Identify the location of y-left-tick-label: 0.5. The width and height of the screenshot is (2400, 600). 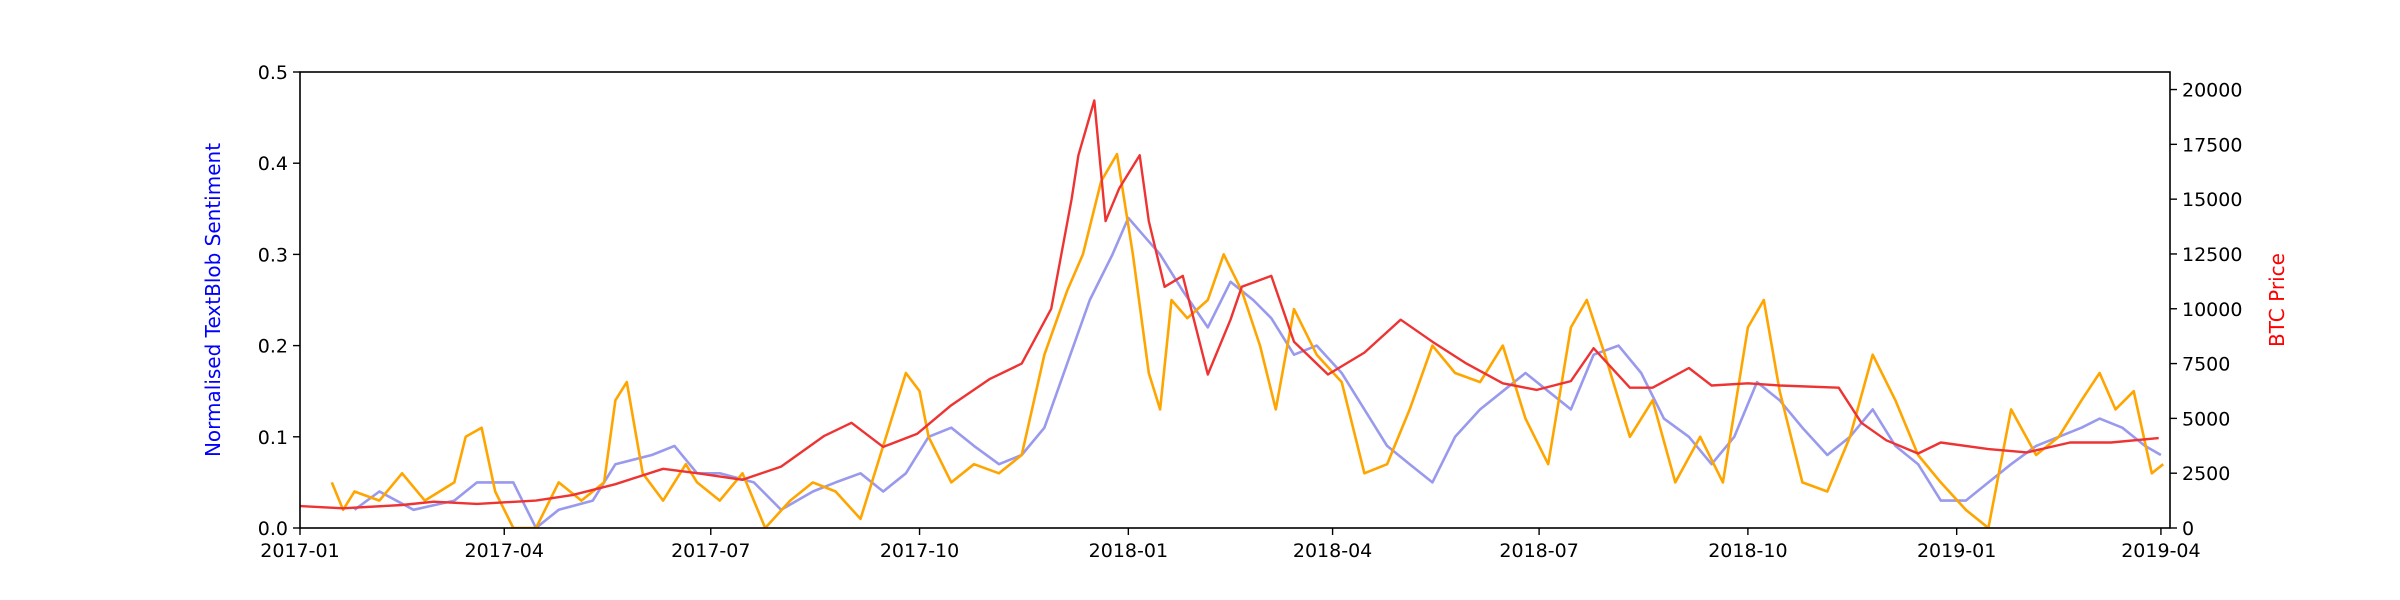
(273, 73).